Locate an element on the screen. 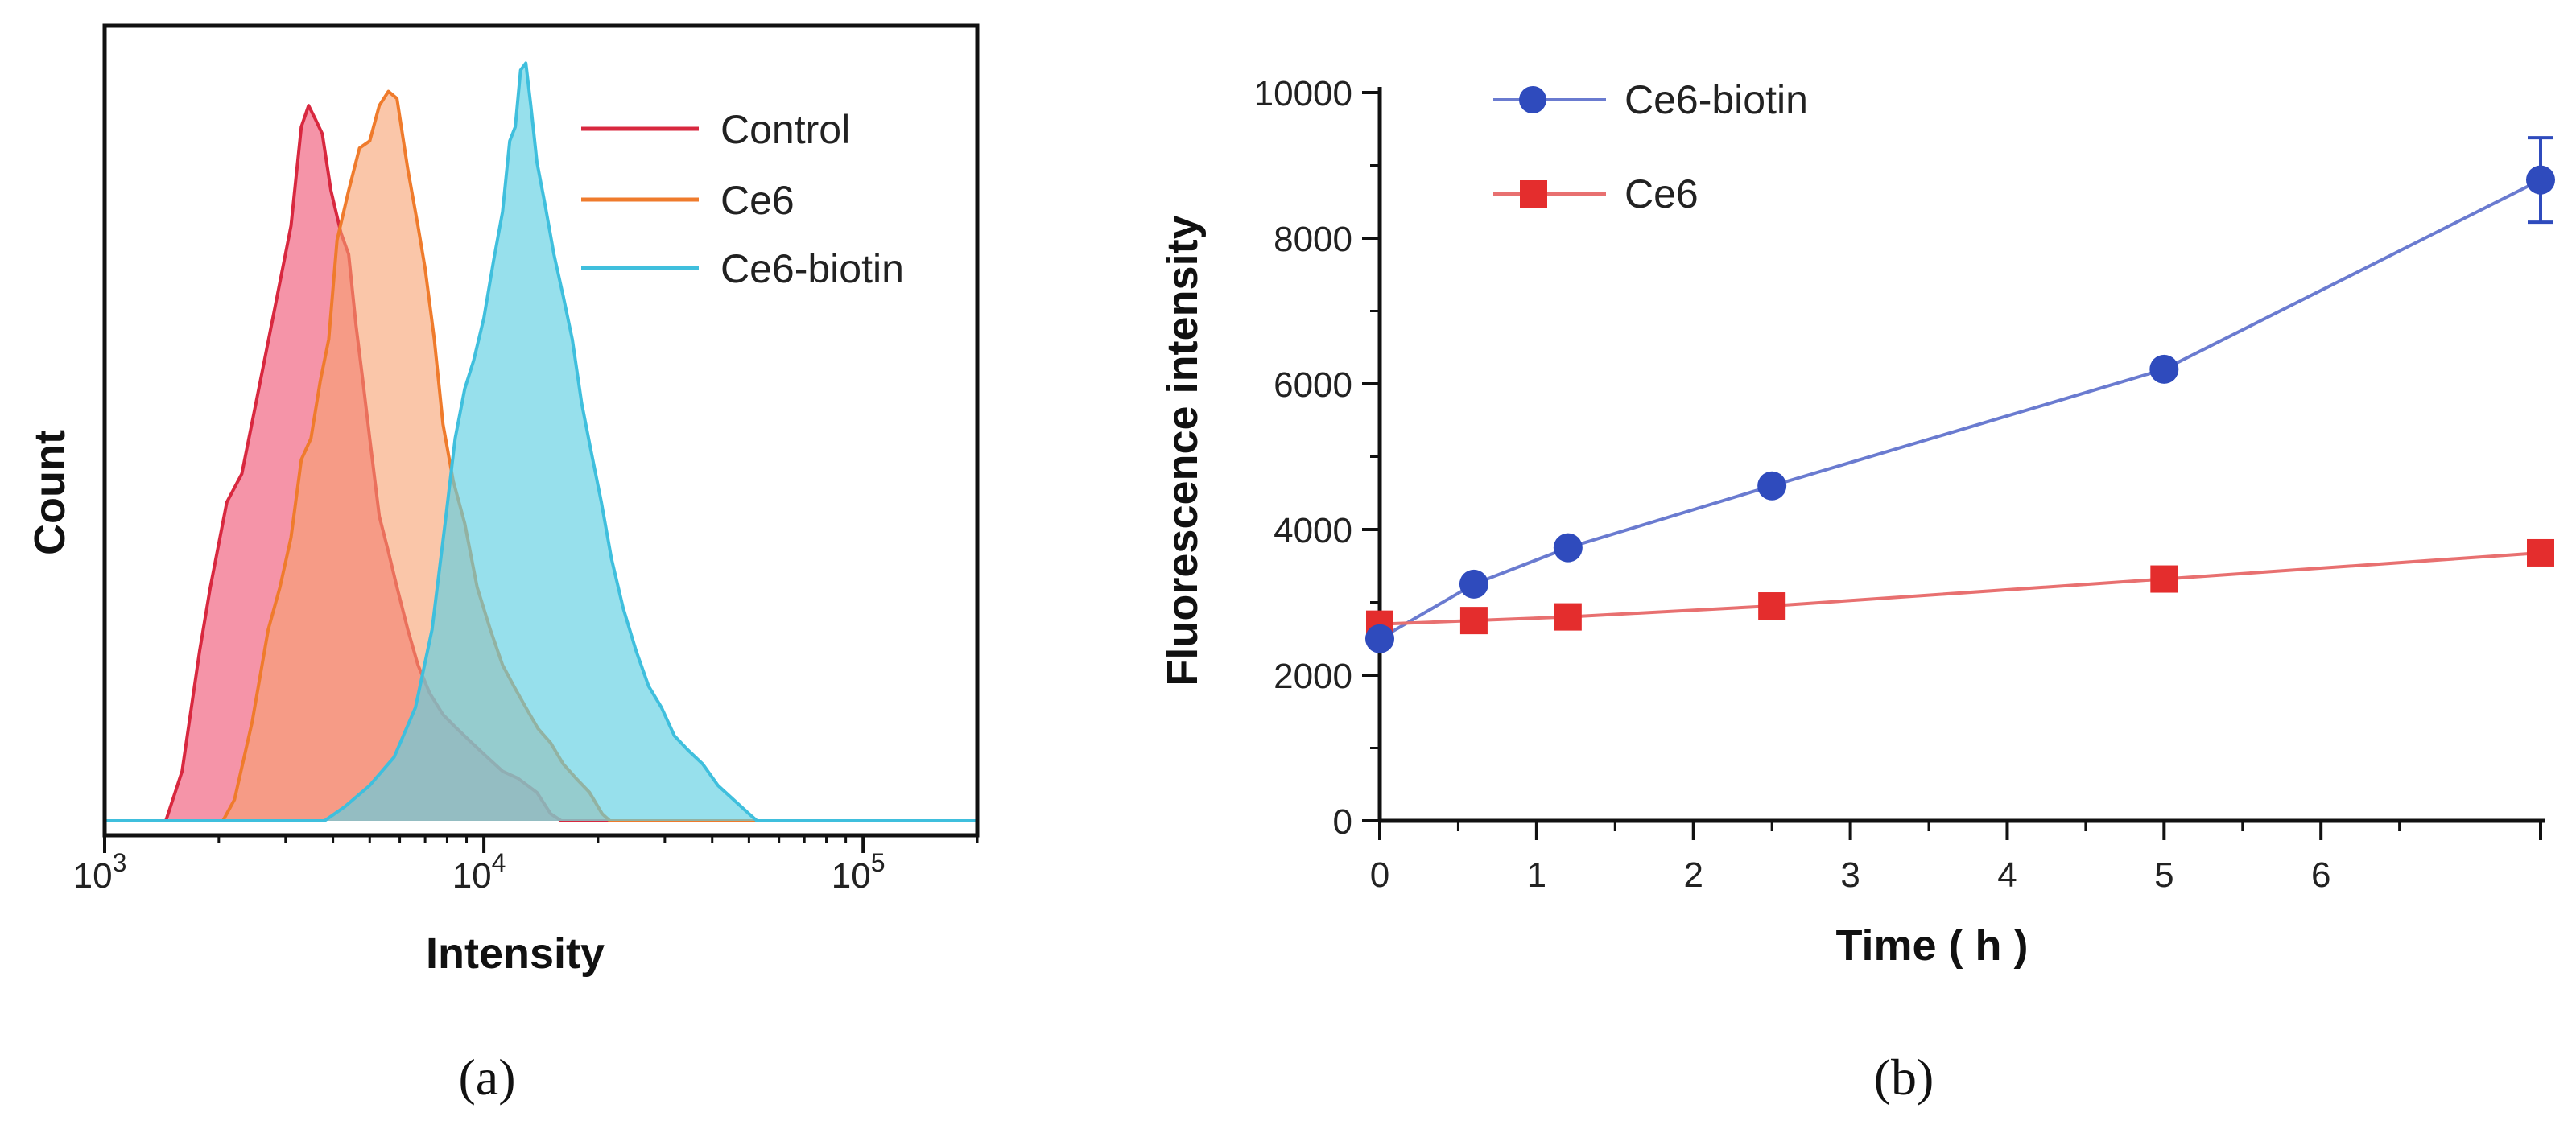 The width and height of the screenshot is (2576, 1125). x-tick-label: 4 is located at coordinates (2007, 875).